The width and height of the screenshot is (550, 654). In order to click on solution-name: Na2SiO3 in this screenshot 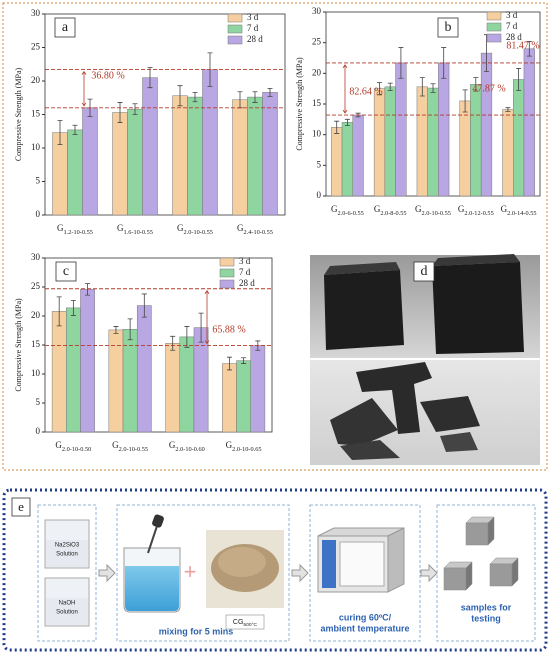, I will do `click(67, 546)`.